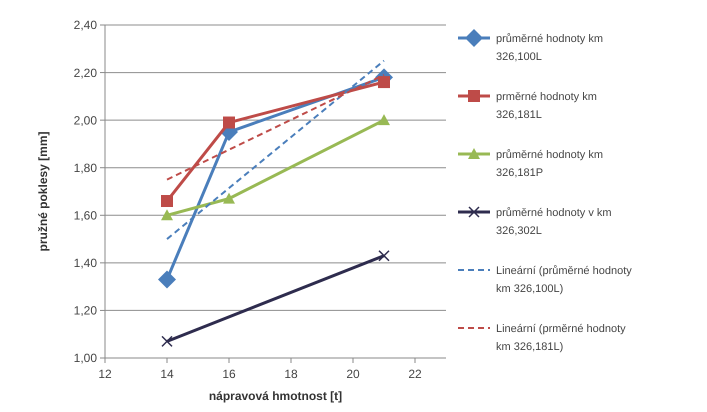 Image resolution: width=707 pixels, height=412 pixels. What do you see at coordinates (86, 25) in the screenshot?
I see `y-tick-label: 2,40` at bounding box center [86, 25].